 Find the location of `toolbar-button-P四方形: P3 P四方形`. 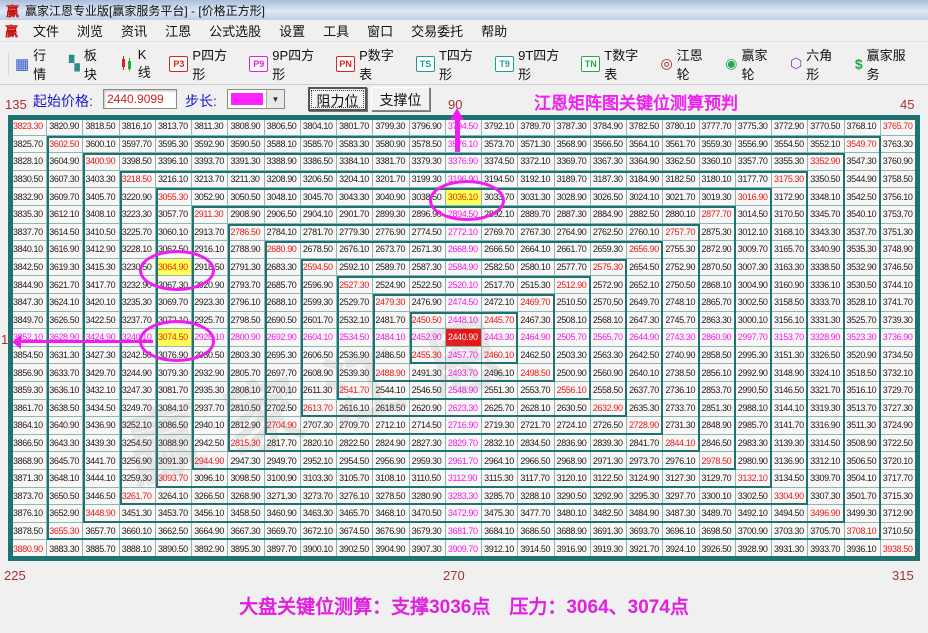

toolbar-button-P四方形: P3 P四方形 is located at coordinates (203, 64).